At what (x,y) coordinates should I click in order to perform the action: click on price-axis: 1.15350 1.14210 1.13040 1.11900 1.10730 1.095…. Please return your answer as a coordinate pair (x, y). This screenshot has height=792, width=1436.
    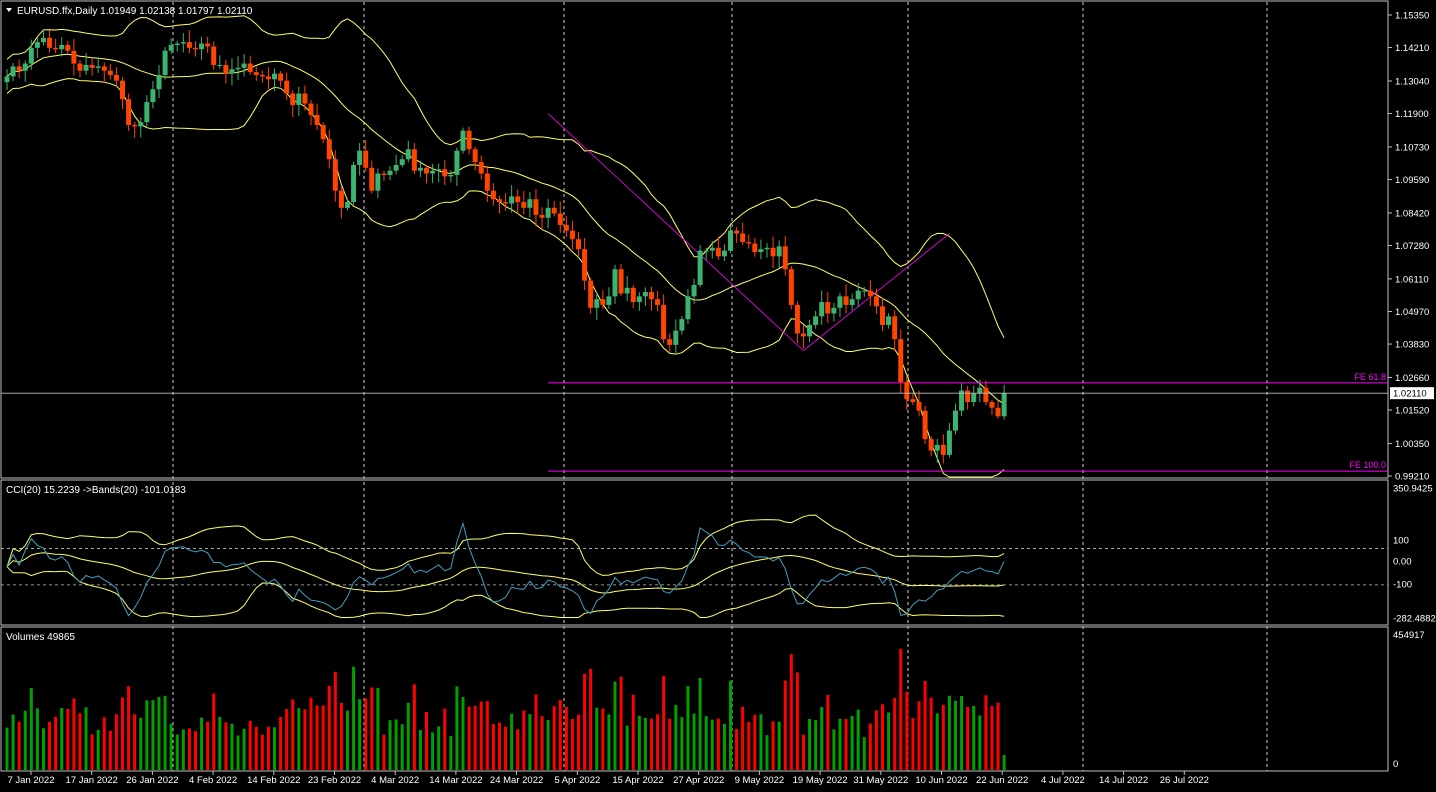
    Looking at the image, I should click on (1408, 247).